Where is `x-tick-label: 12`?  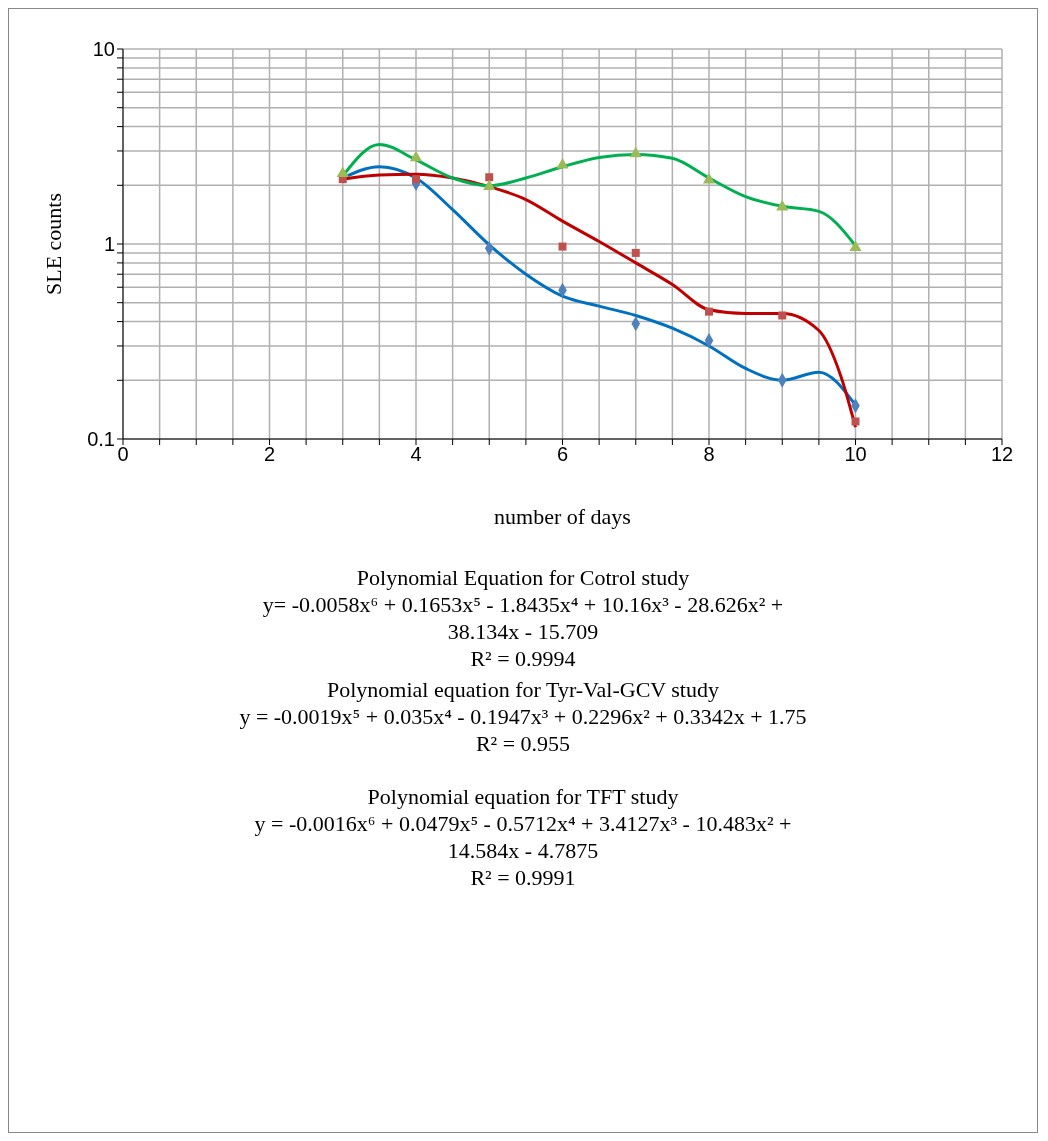
x-tick-label: 12 is located at coordinates (1002, 454).